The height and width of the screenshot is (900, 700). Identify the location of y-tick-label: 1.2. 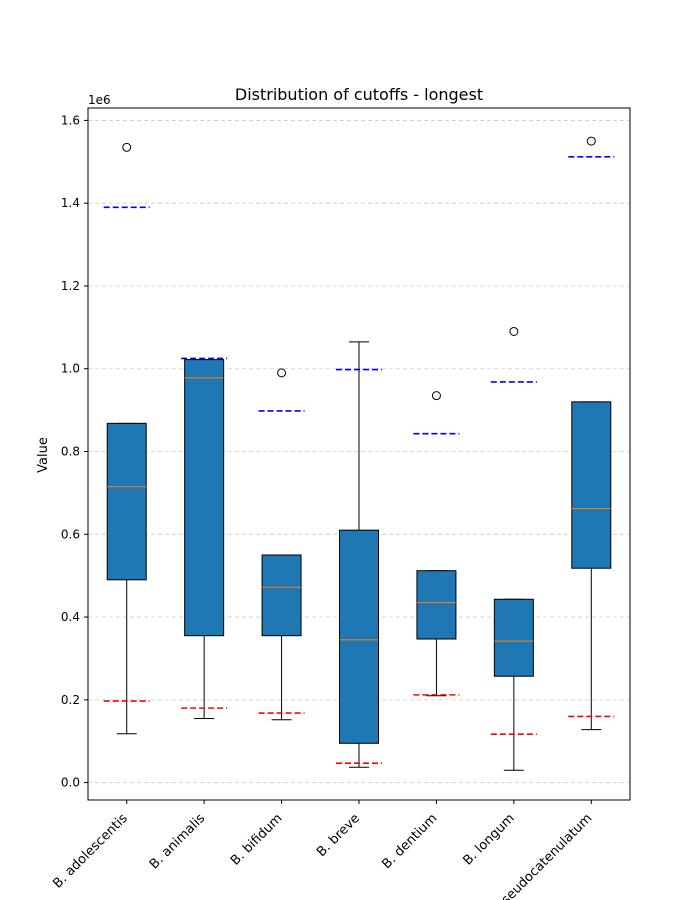
(70, 286).